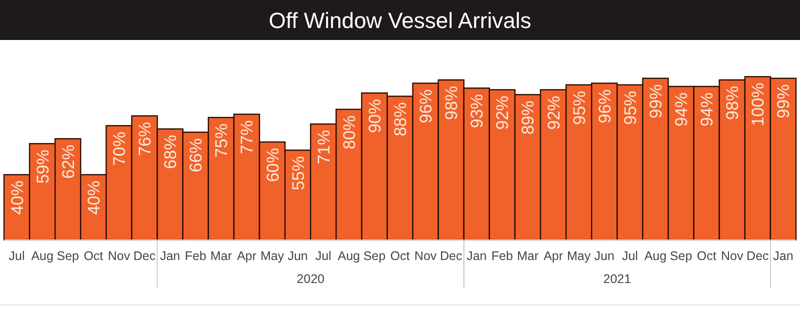  What do you see at coordinates (196, 155) in the screenshot?
I see `data-label: 66%` at bounding box center [196, 155].